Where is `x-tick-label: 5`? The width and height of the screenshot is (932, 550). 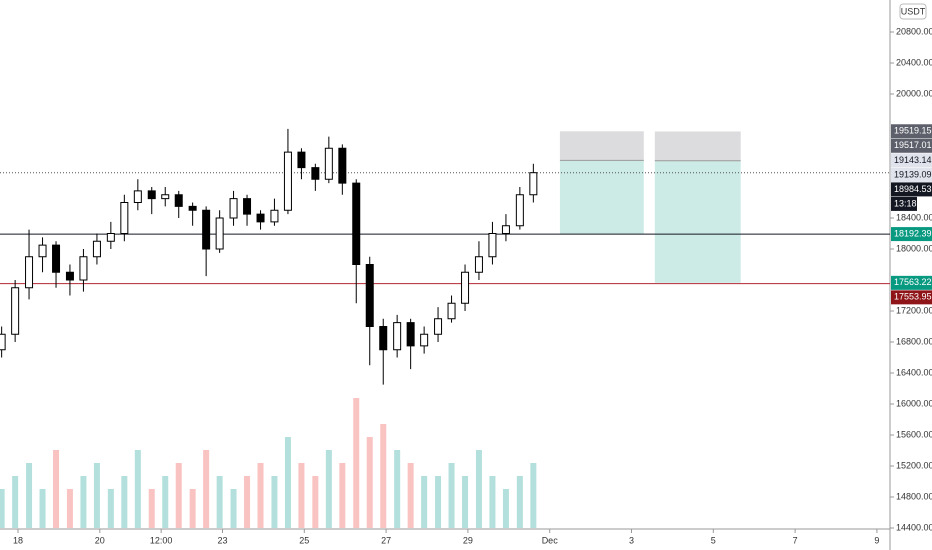 x-tick-label: 5 is located at coordinates (713, 540).